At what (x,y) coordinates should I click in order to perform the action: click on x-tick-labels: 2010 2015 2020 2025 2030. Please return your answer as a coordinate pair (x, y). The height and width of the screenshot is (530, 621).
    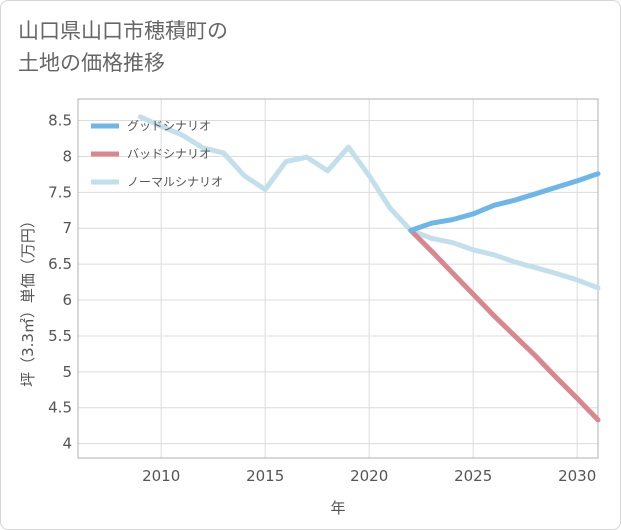
    Looking at the image, I should click on (369, 476).